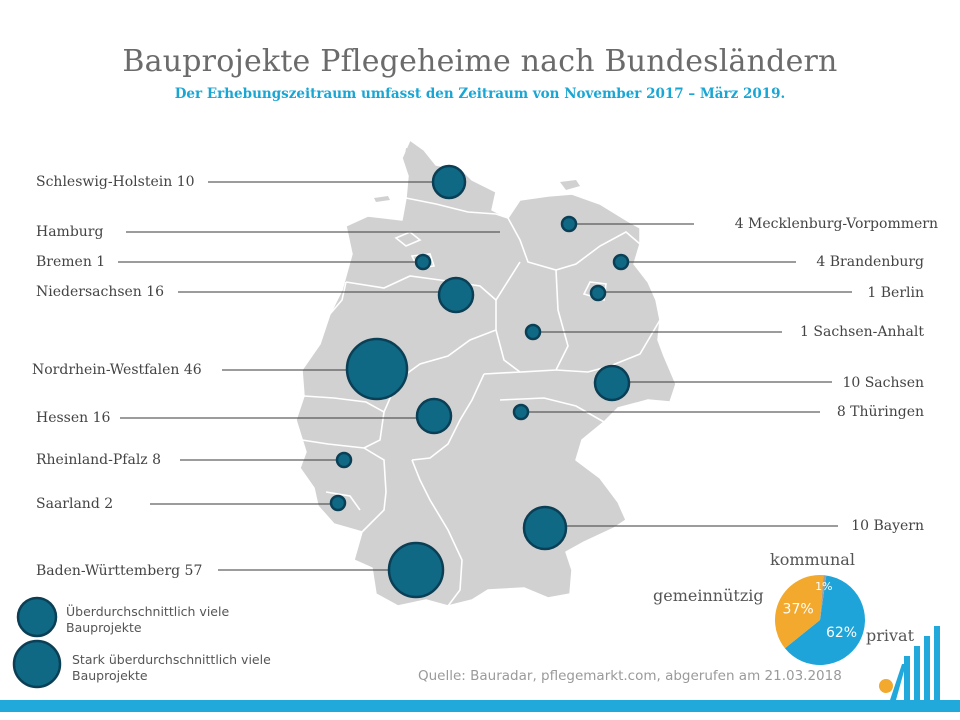 Image resolution: width=960 pixels, height=720 pixels. What do you see at coordinates (100, 292) in the screenshot?
I see `label-niedersachsen: Niedersachsen 16` at bounding box center [100, 292].